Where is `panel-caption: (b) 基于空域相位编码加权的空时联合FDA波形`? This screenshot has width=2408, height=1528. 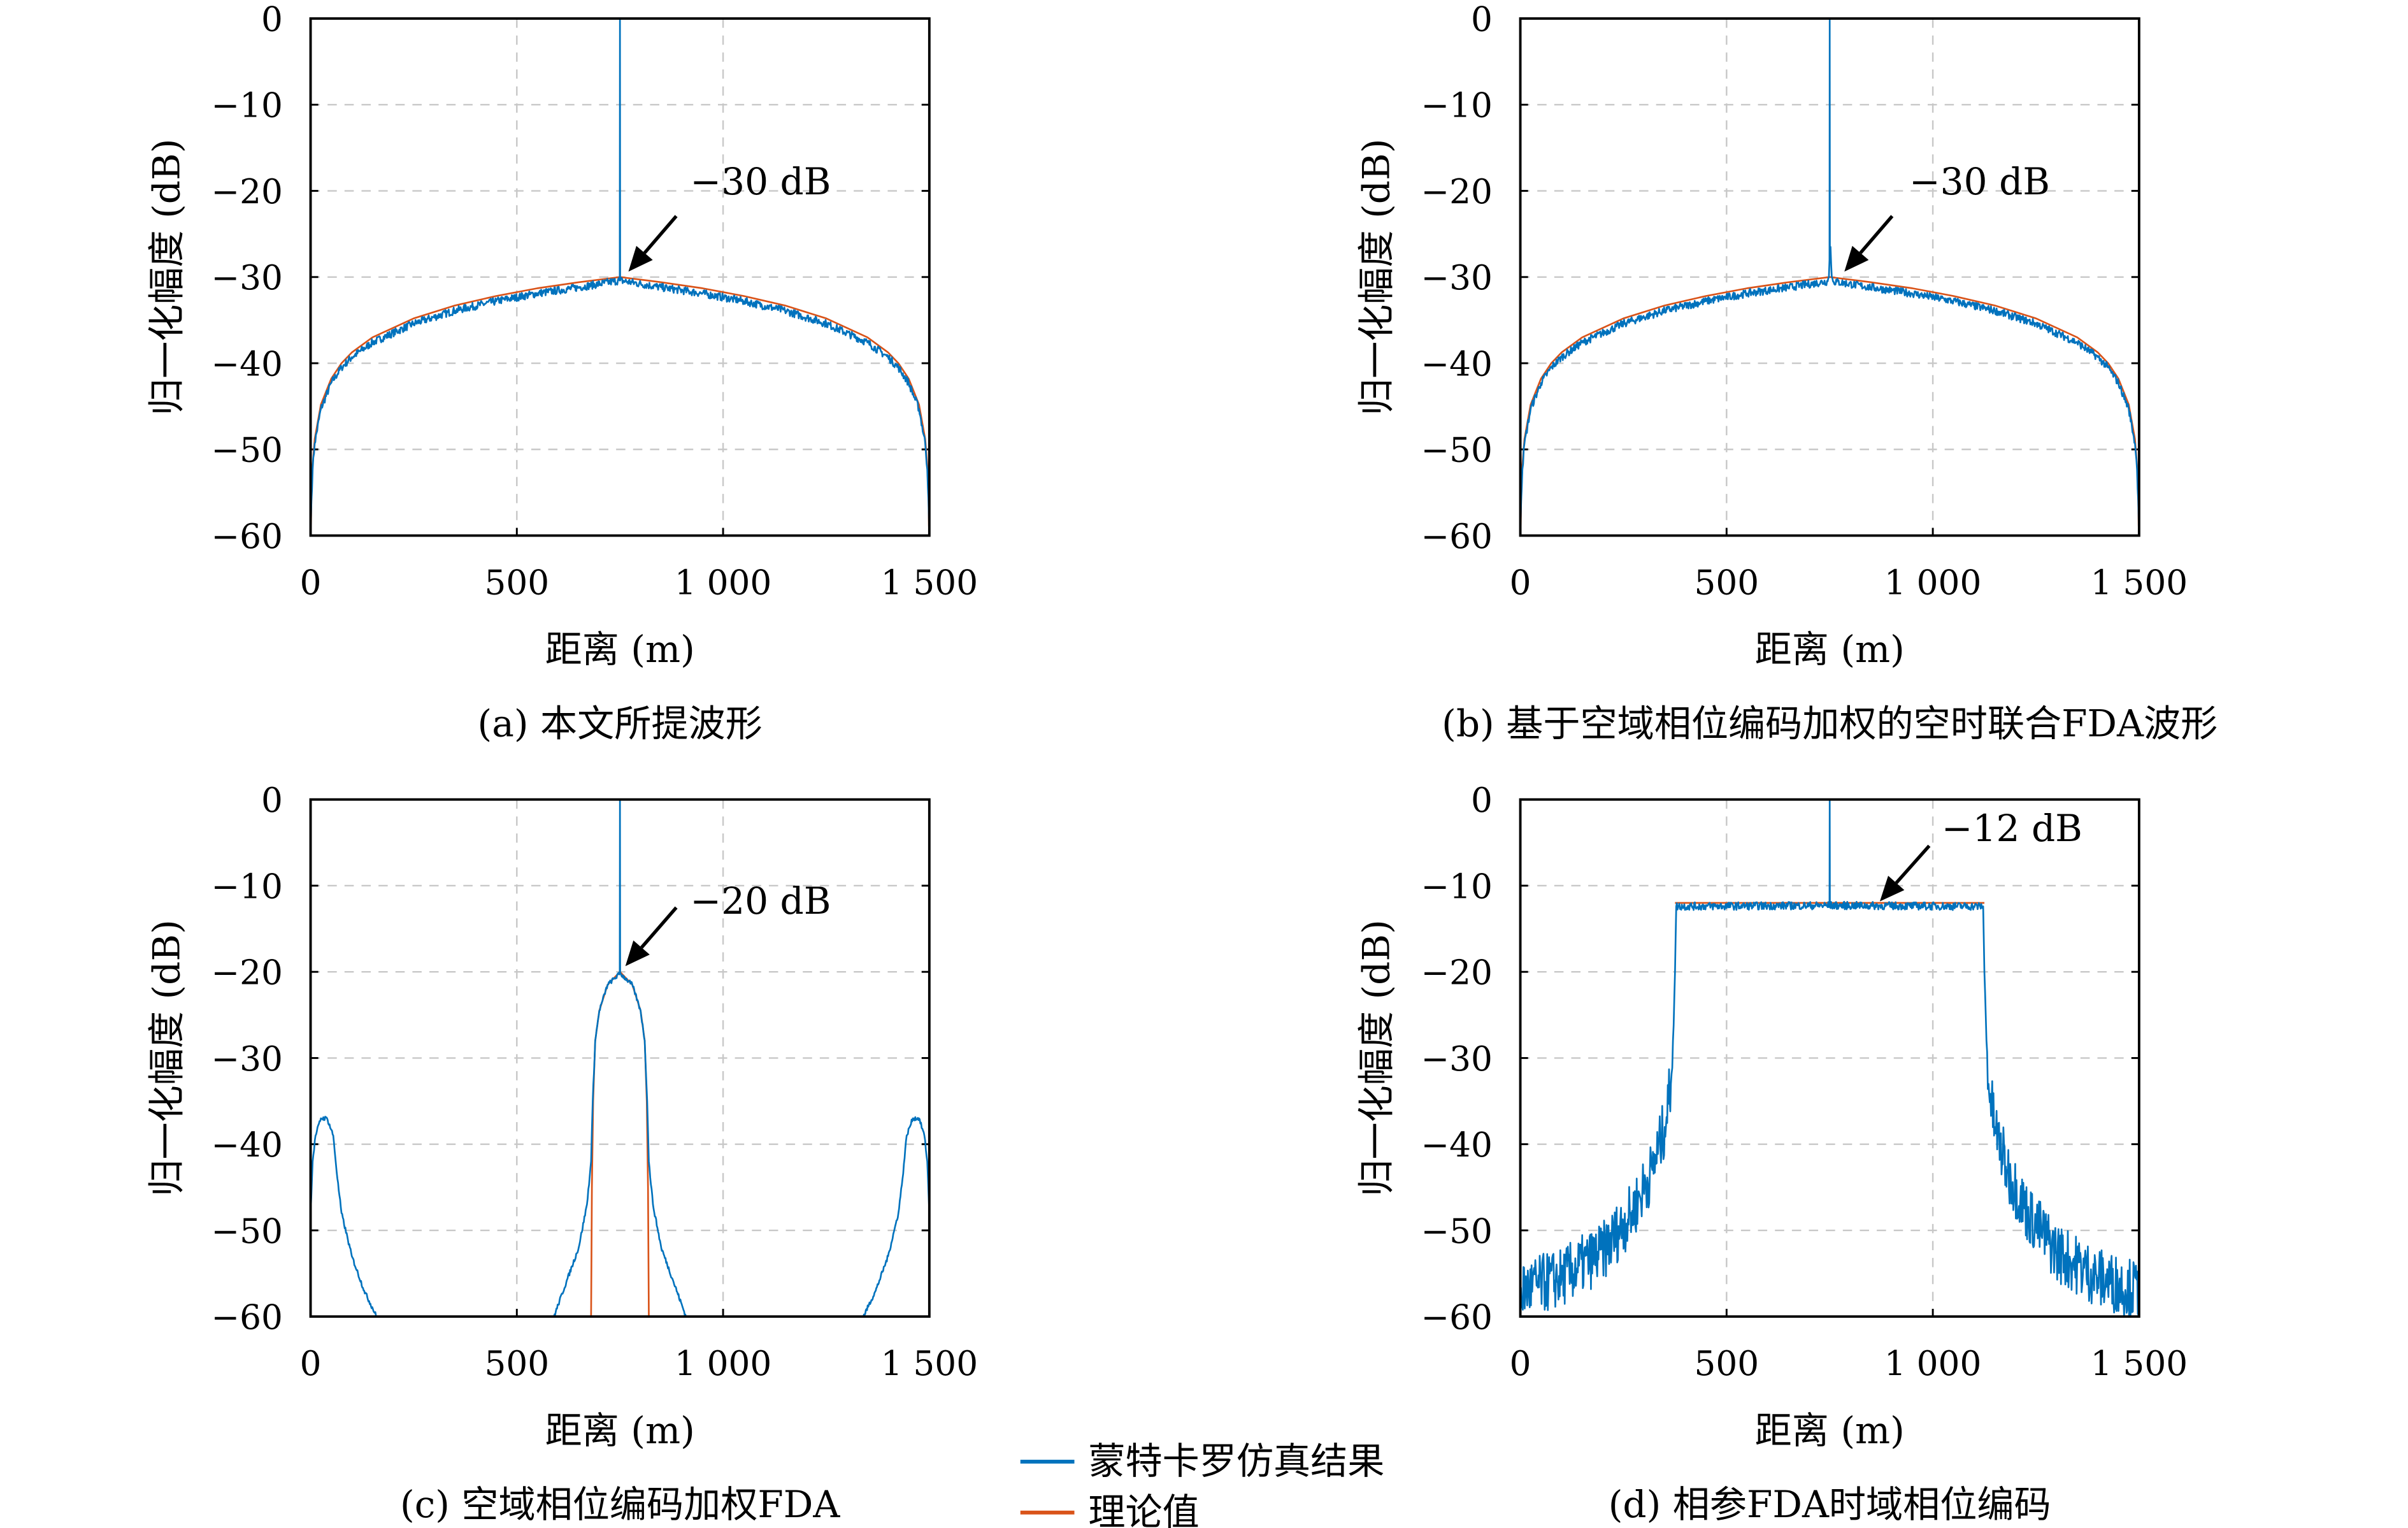 panel-caption: (b) 基于空域相位编码加权的空时联合FDA波形 is located at coordinates (1830, 723).